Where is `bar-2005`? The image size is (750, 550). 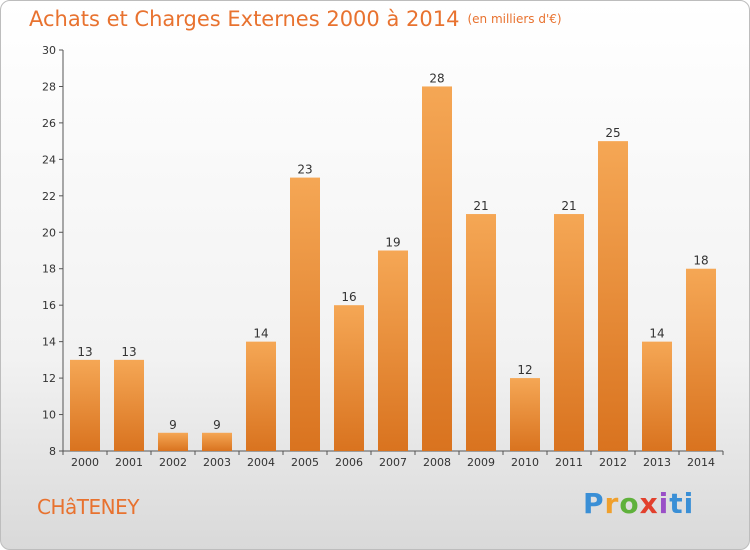 bar-2005 is located at coordinates (305, 314).